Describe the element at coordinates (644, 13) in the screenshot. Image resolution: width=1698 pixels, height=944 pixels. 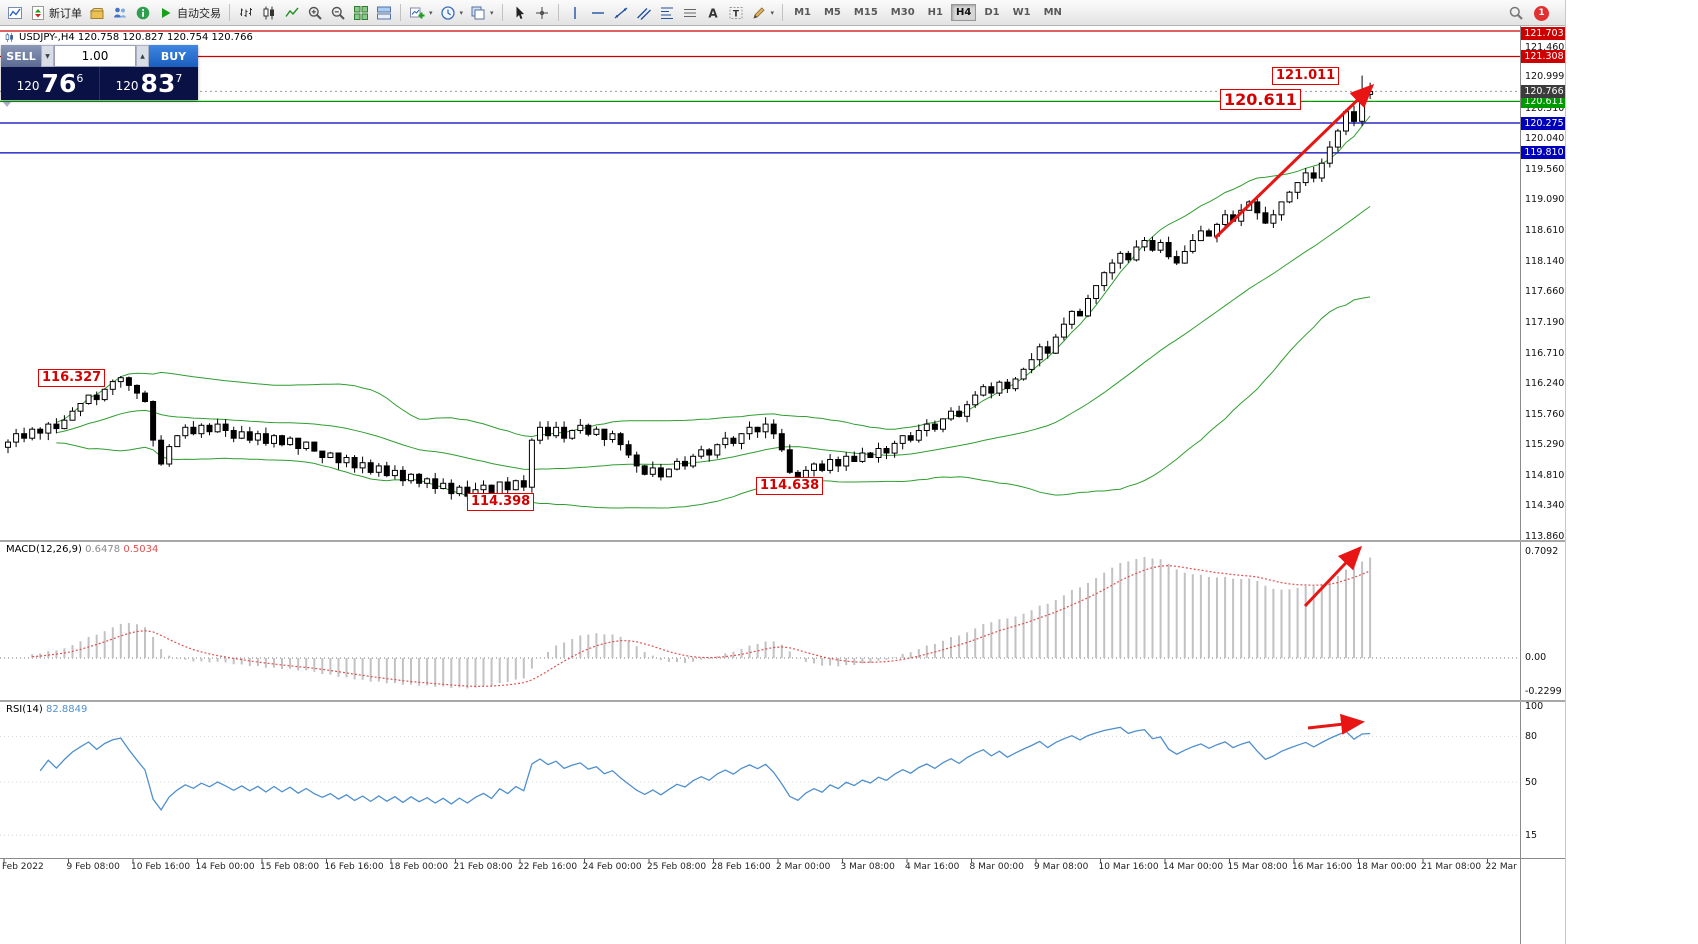
I see `equidistant-channel-icon` at that location.